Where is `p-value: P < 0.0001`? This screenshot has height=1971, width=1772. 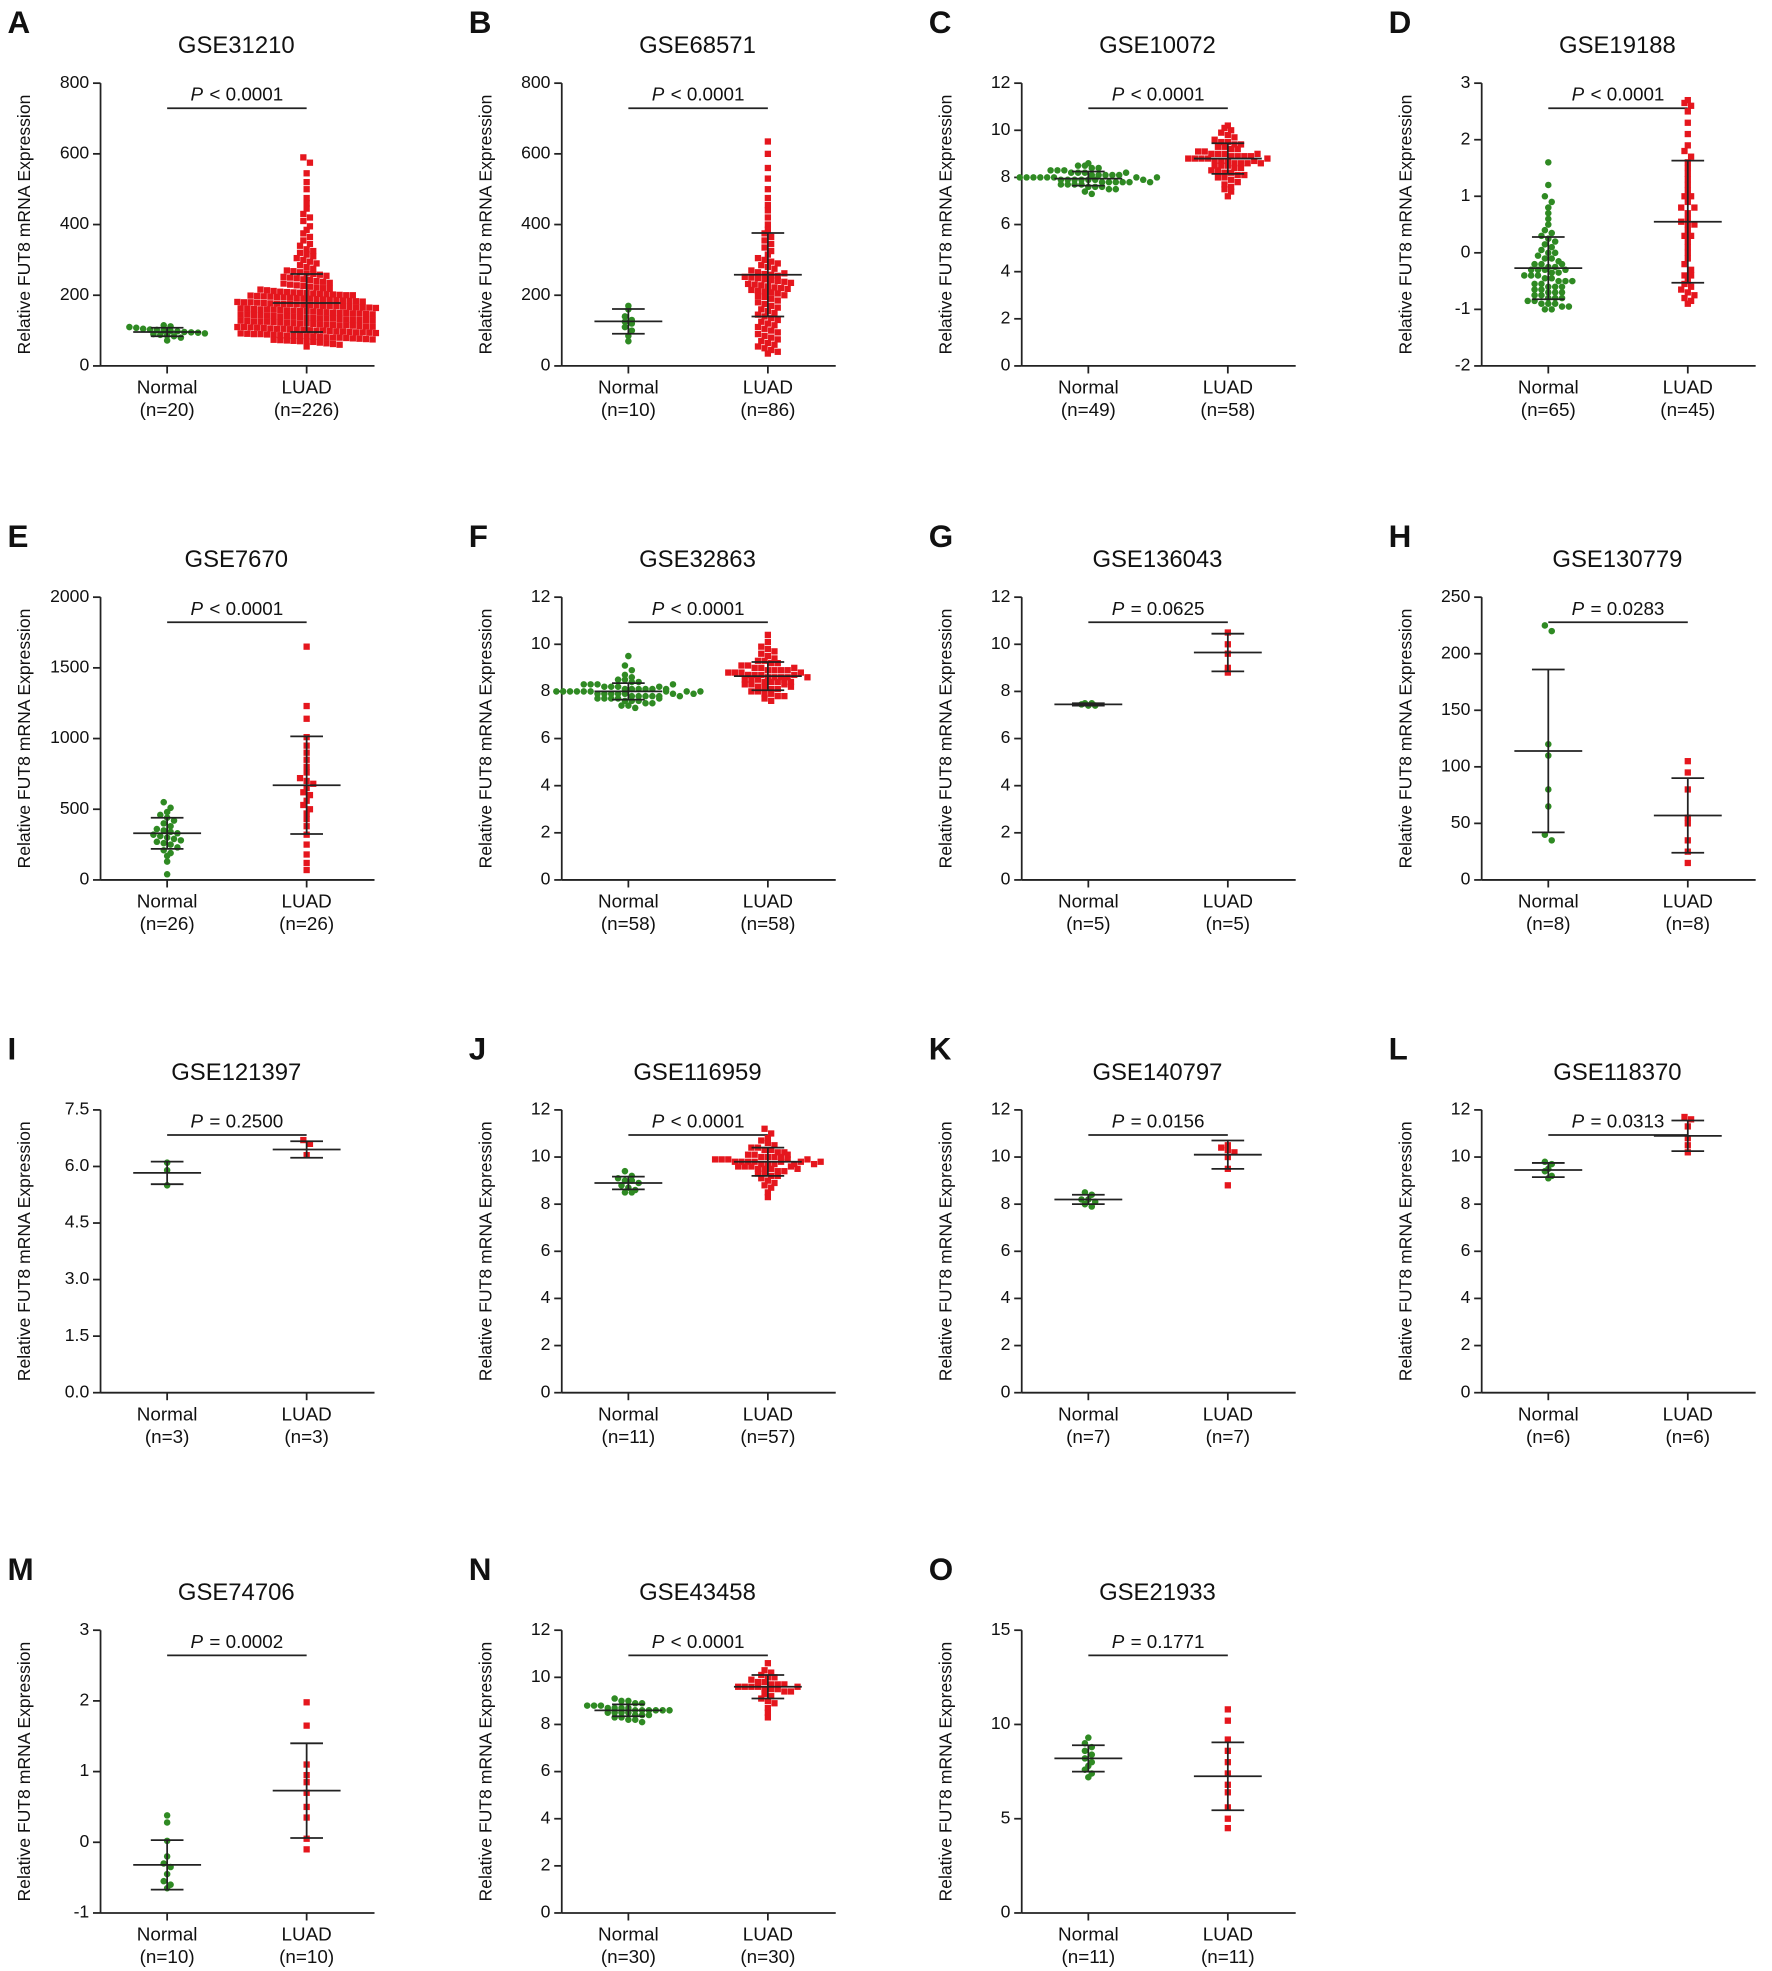 p-value: P < 0.0001 is located at coordinates (698, 1641).